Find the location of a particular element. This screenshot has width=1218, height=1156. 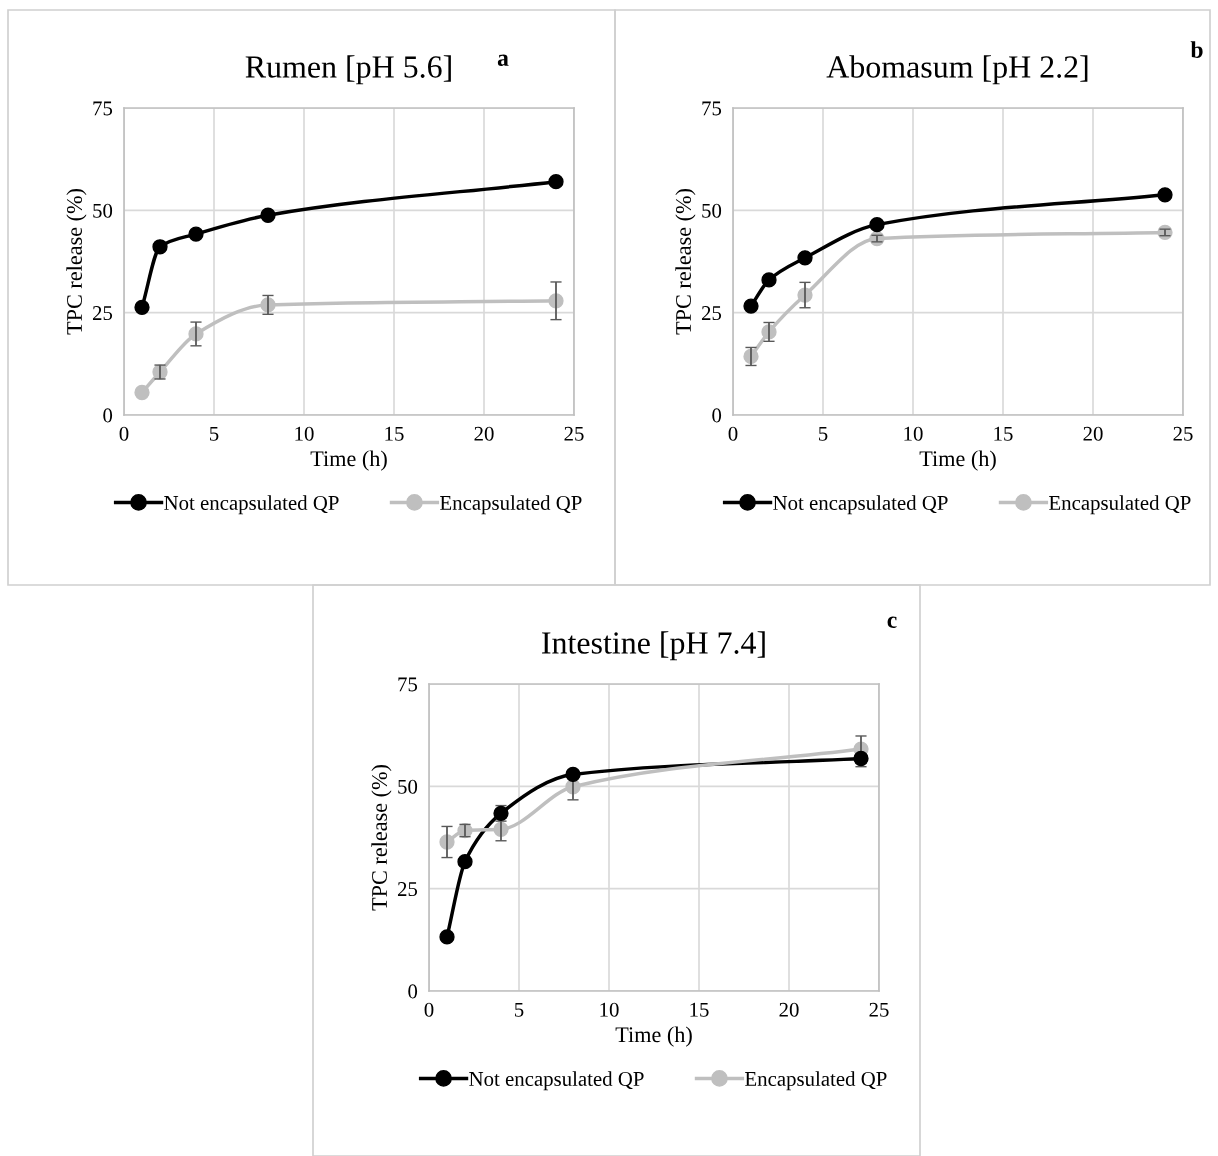

text: b is located at coordinates (1196, 49).